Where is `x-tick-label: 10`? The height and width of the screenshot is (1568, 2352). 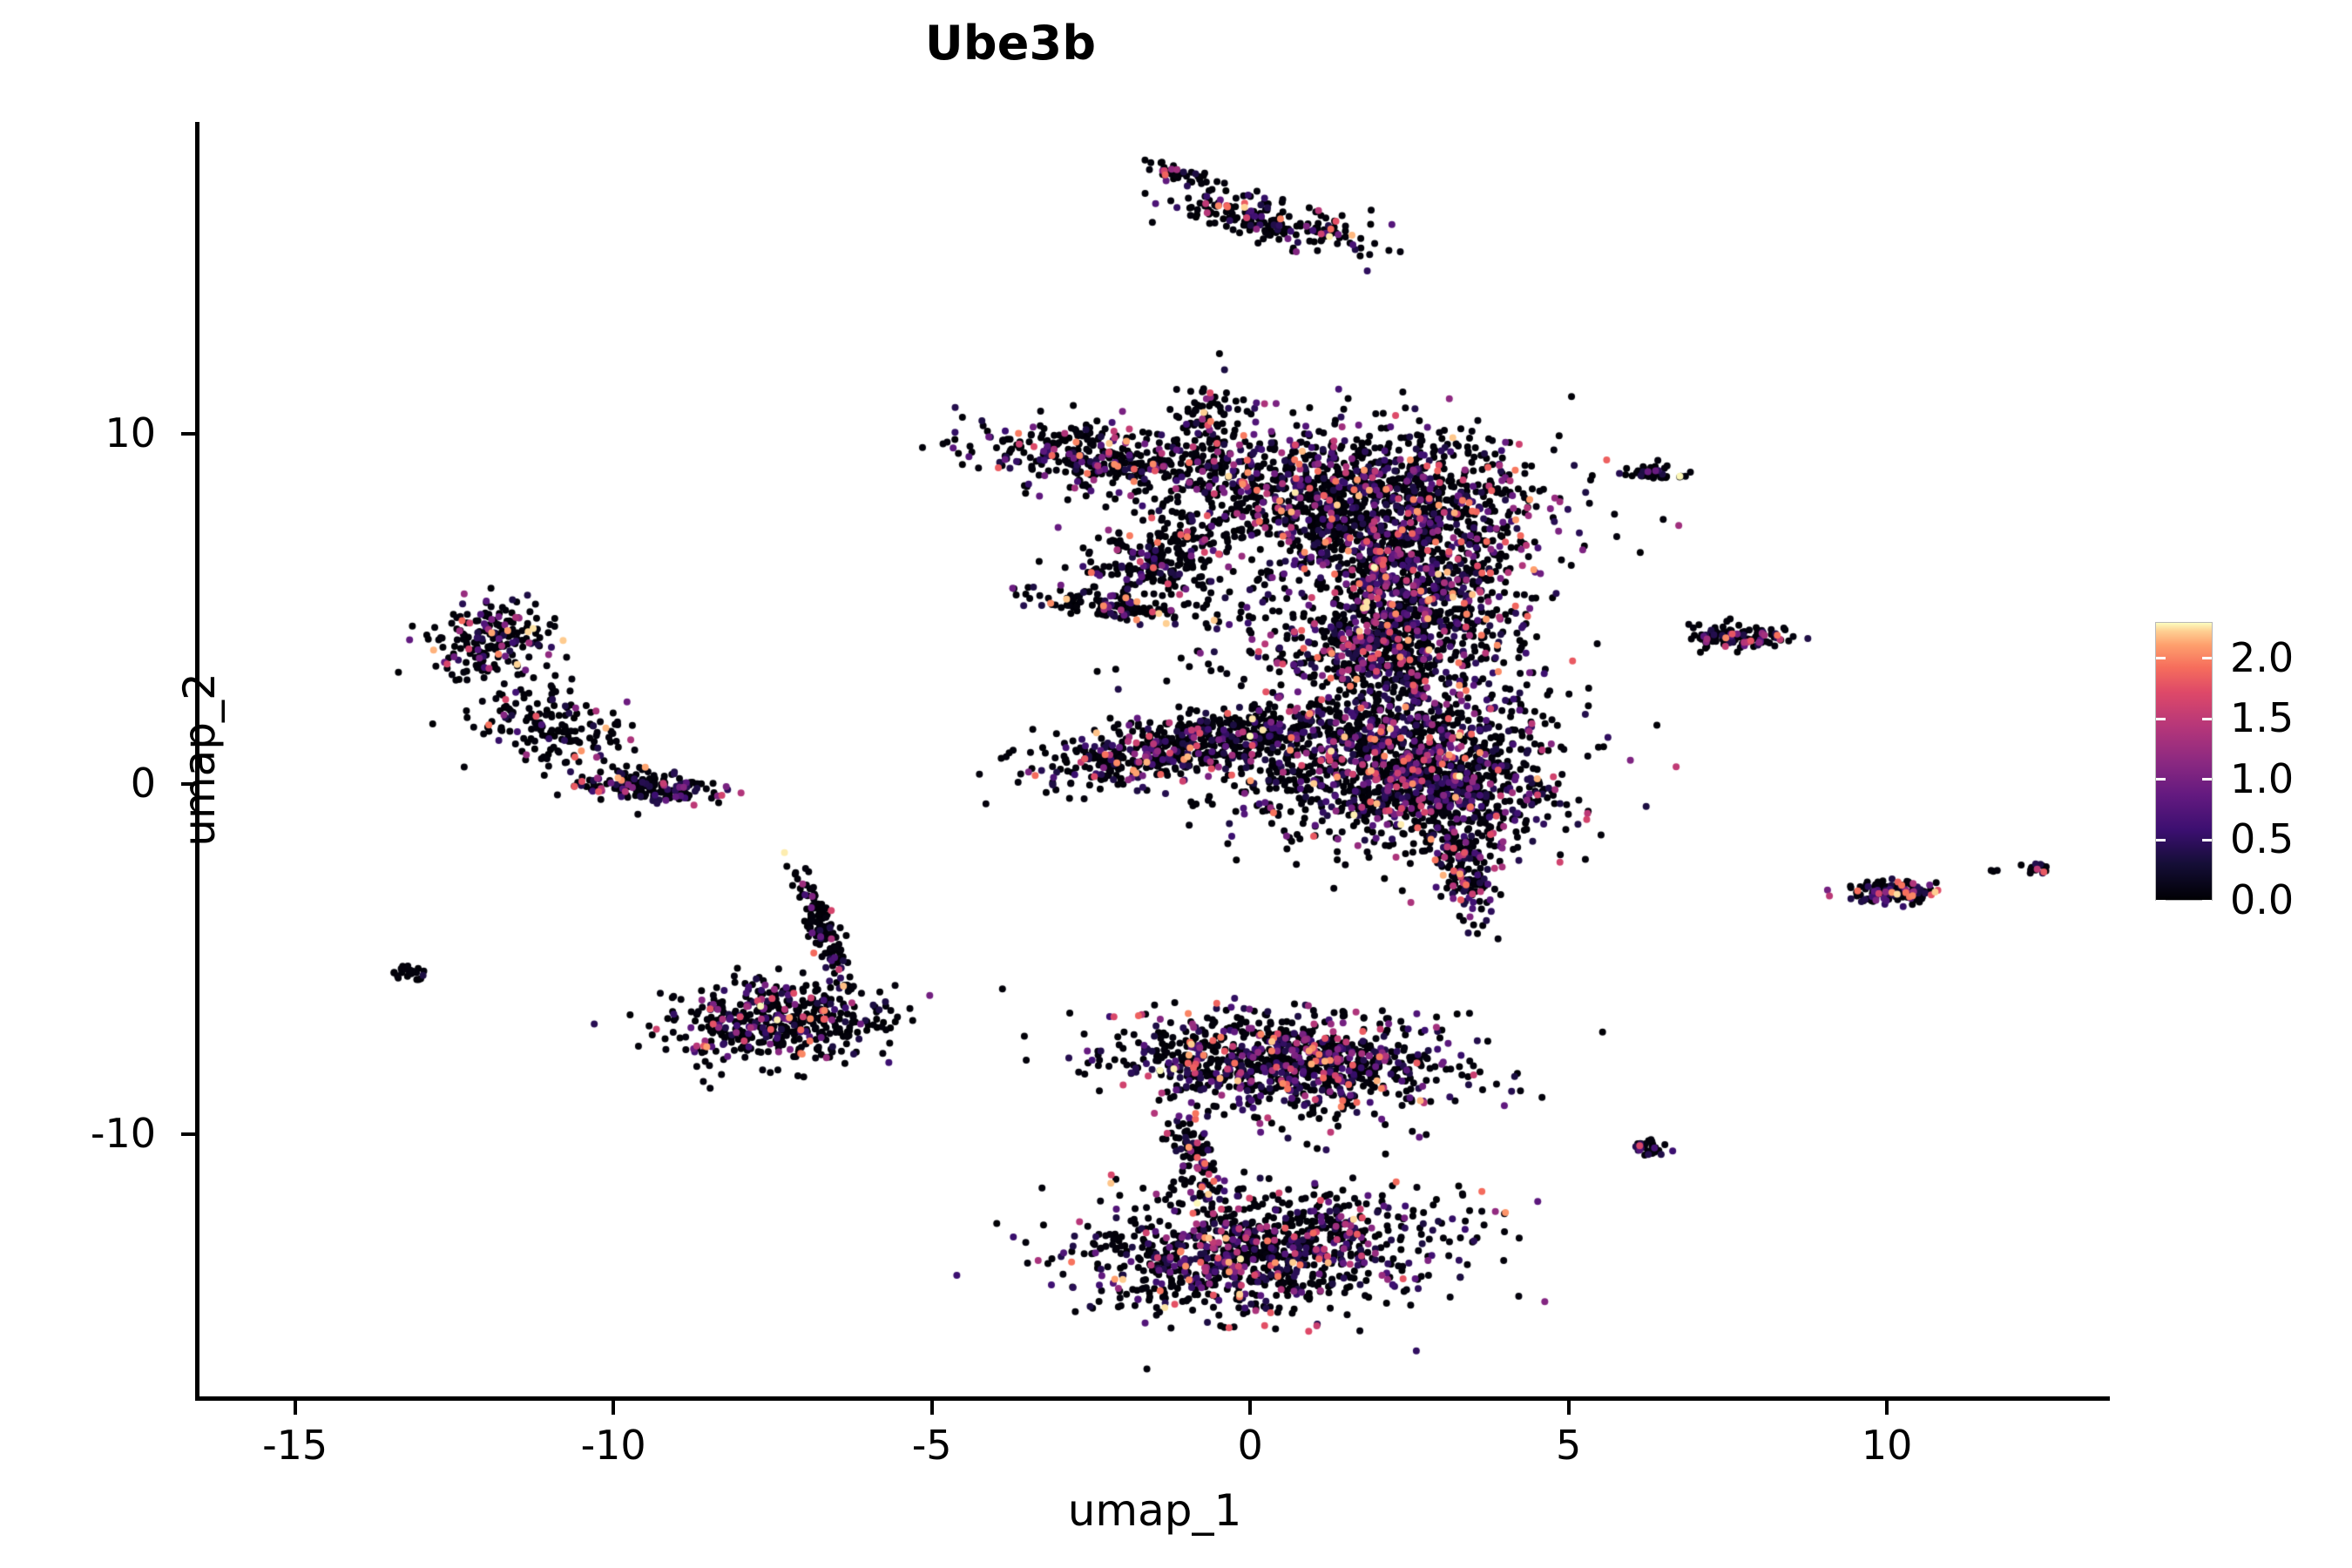
x-tick-label: 10 is located at coordinates (1887, 1445).